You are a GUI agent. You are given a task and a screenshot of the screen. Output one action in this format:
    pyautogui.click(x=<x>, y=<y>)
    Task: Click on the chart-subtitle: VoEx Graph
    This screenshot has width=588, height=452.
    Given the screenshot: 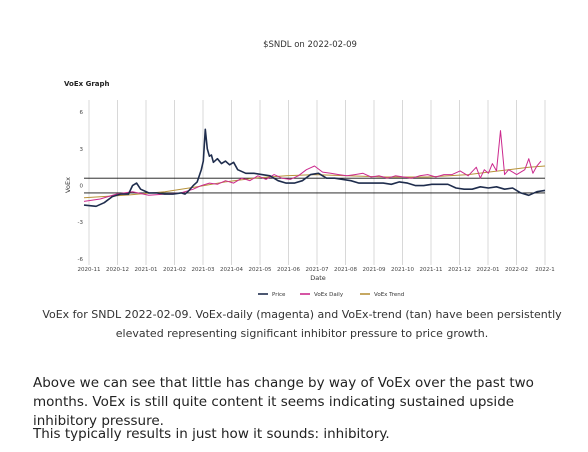 What is the action you would take?
    pyautogui.click(x=87, y=84)
    